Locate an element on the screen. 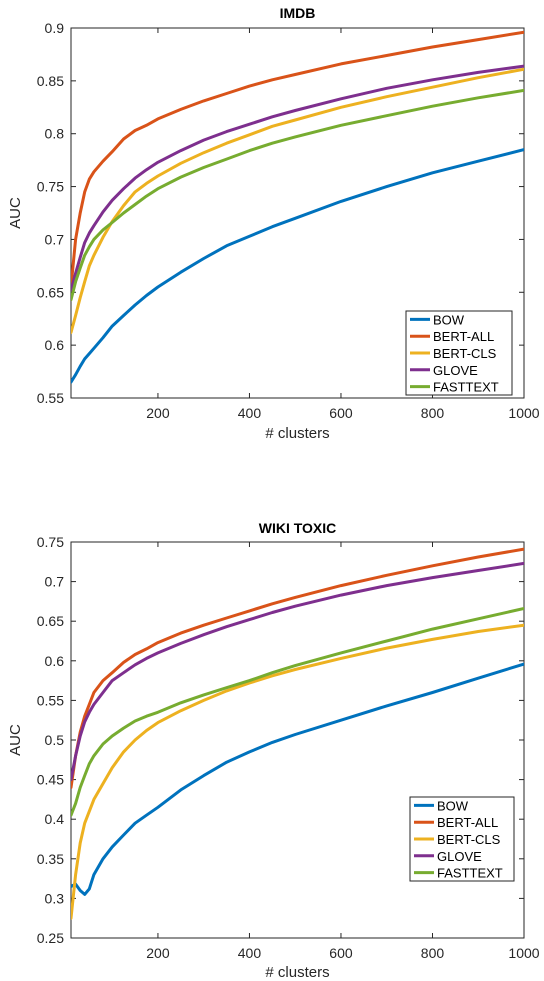  y-tick-label: 0.9 is located at coordinates (55, 28).